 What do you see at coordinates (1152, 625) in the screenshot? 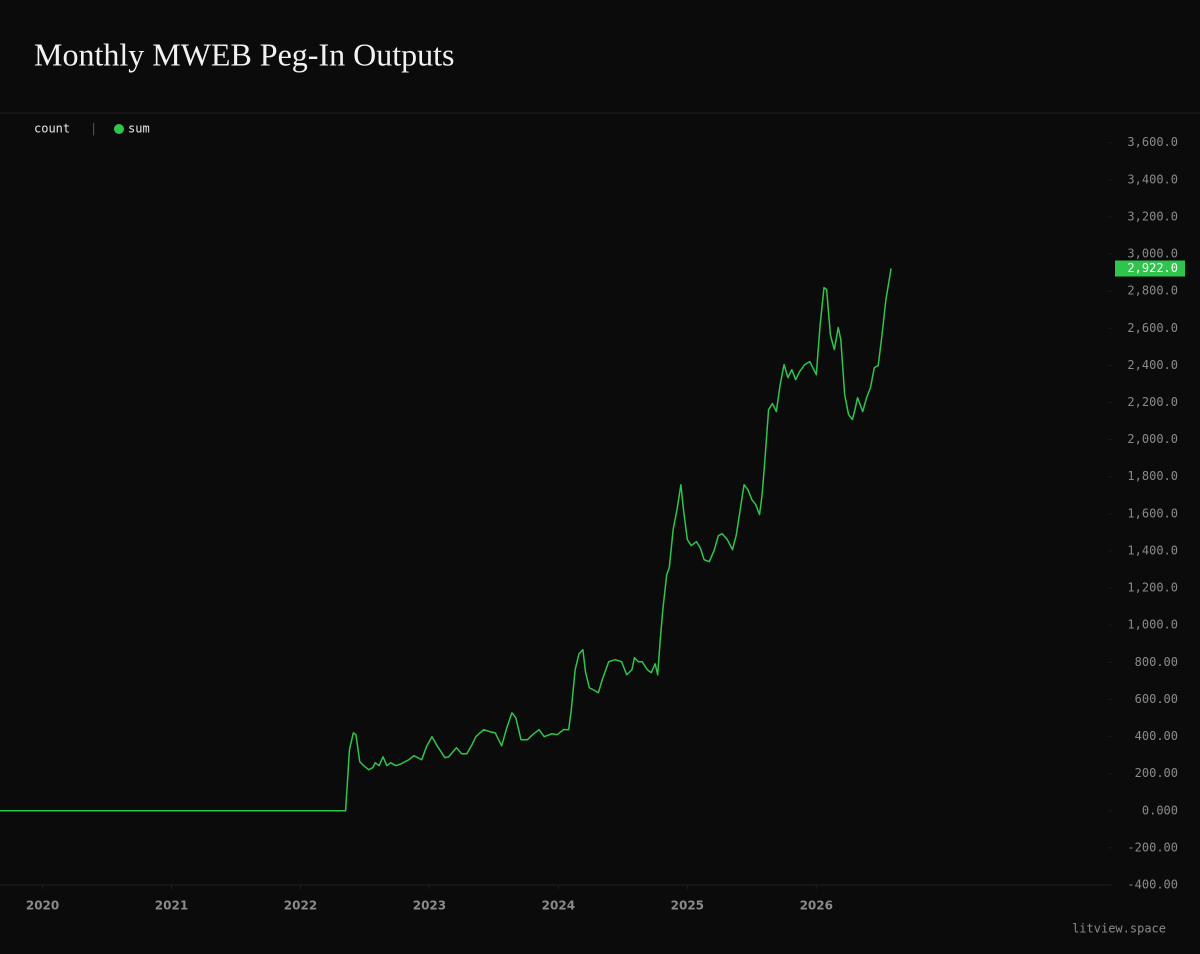
I see `y-tick-label: 1,000.0` at bounding box center [1152, 625].